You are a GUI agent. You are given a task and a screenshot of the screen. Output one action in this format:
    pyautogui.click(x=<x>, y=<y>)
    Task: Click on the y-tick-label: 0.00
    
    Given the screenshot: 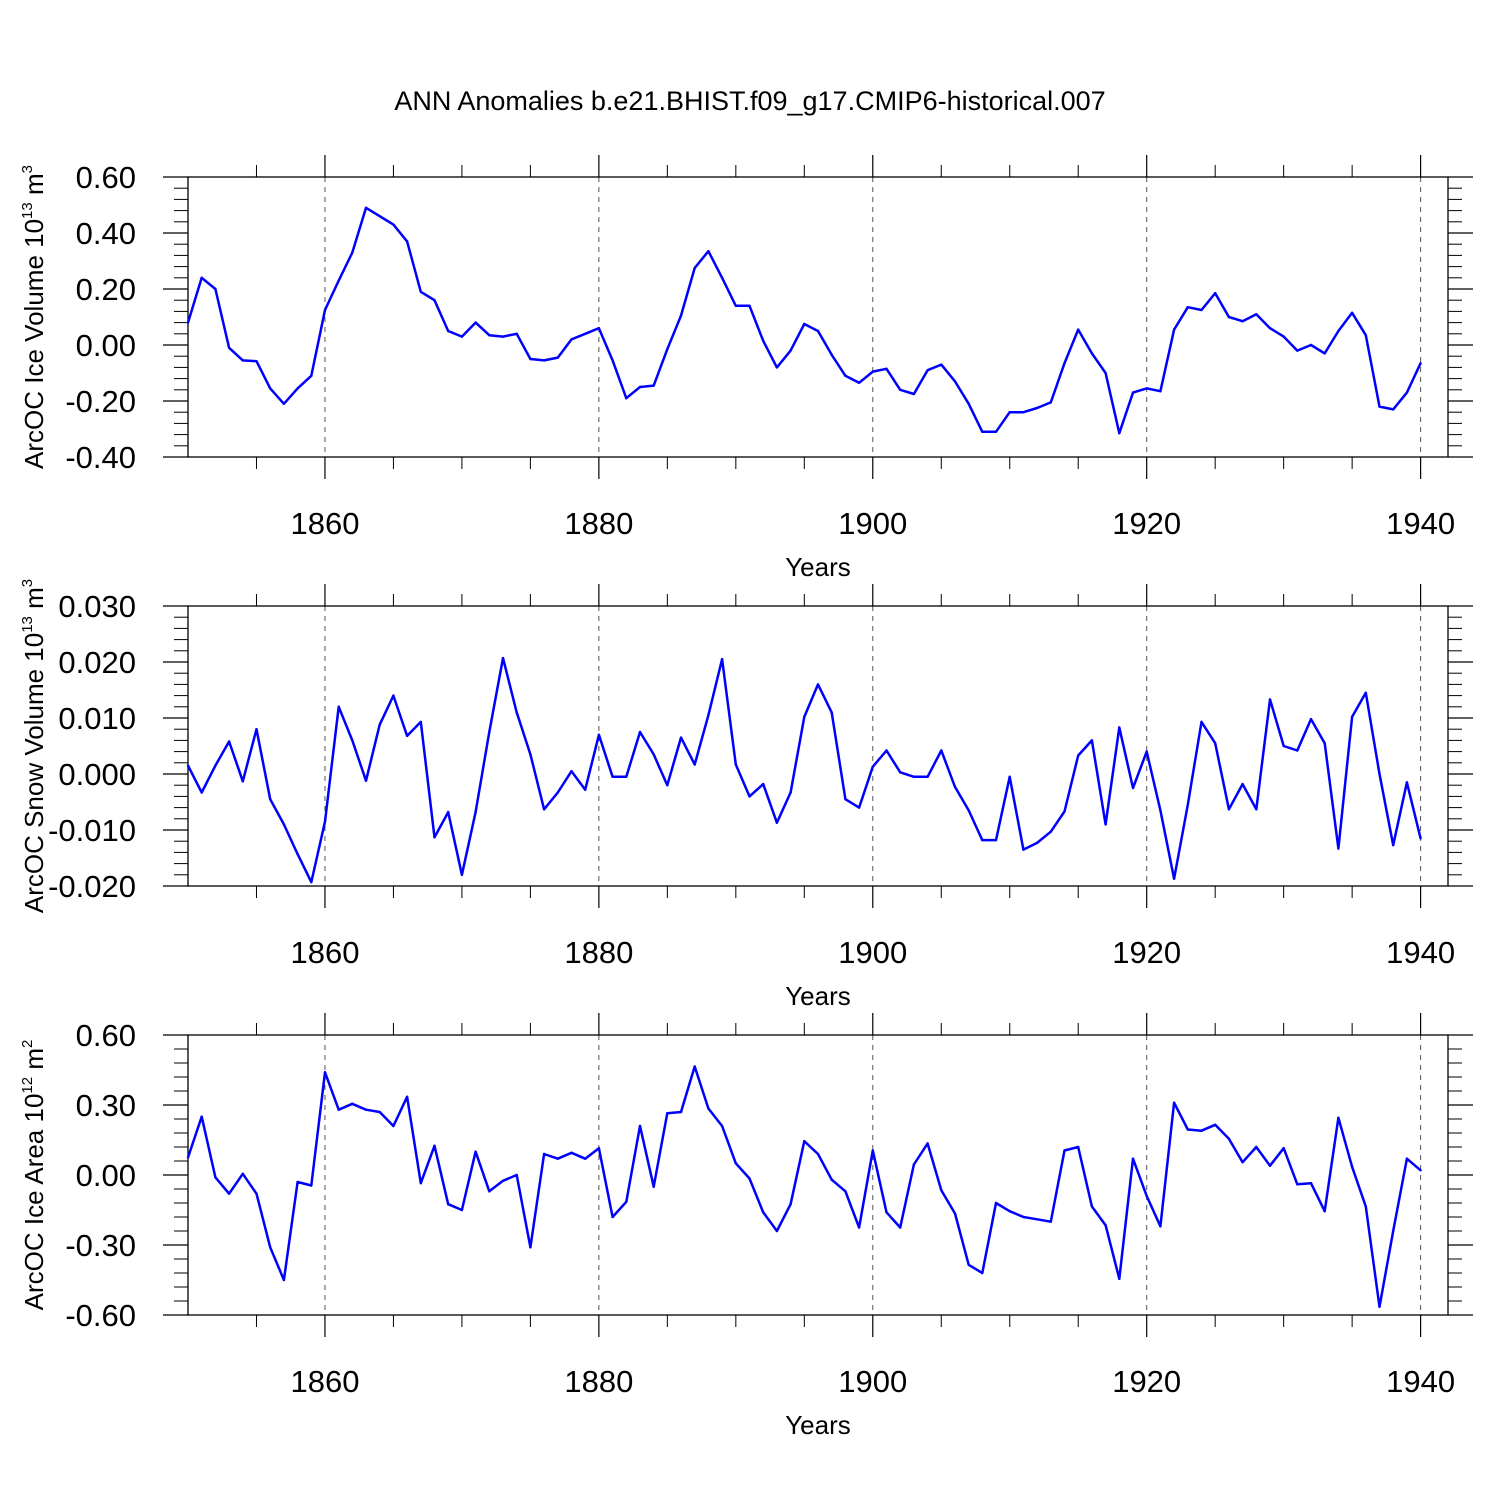 What is the action you would take?
    pyautogui.click(x=106, y=1175)
    